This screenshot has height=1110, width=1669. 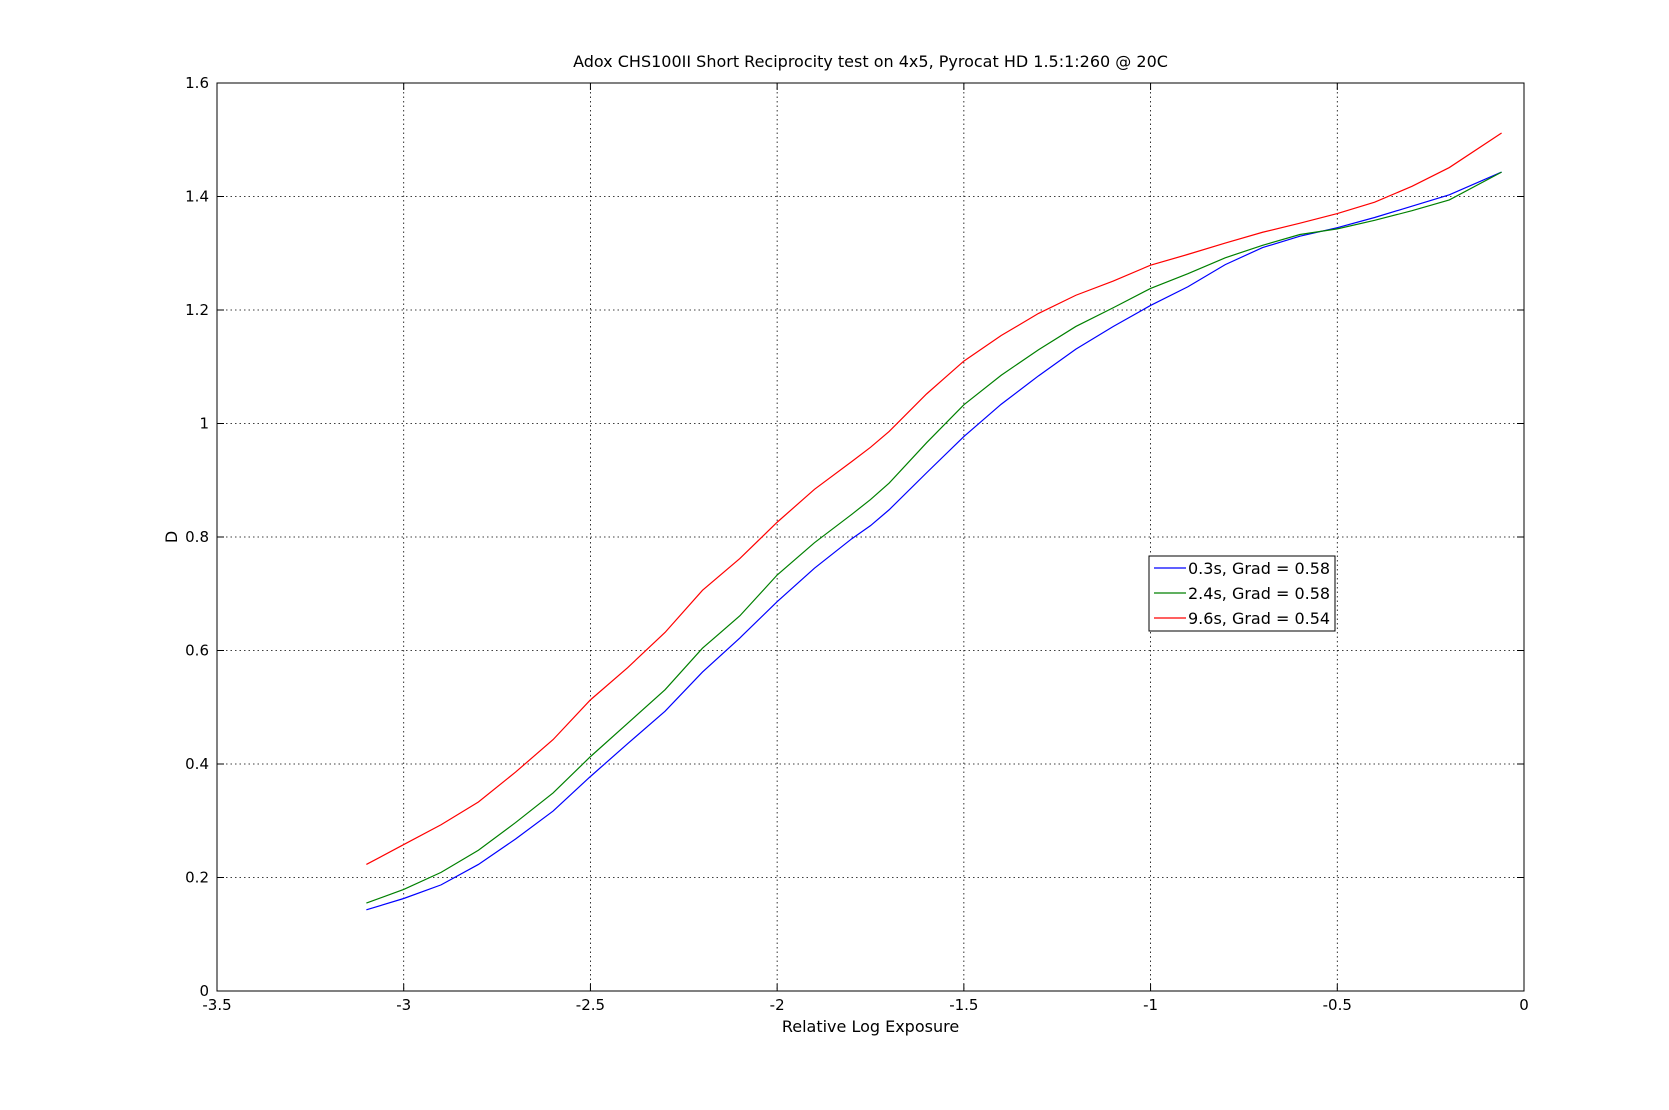 I want to click on y-tick-label: 1, so click(x=204, y=424).